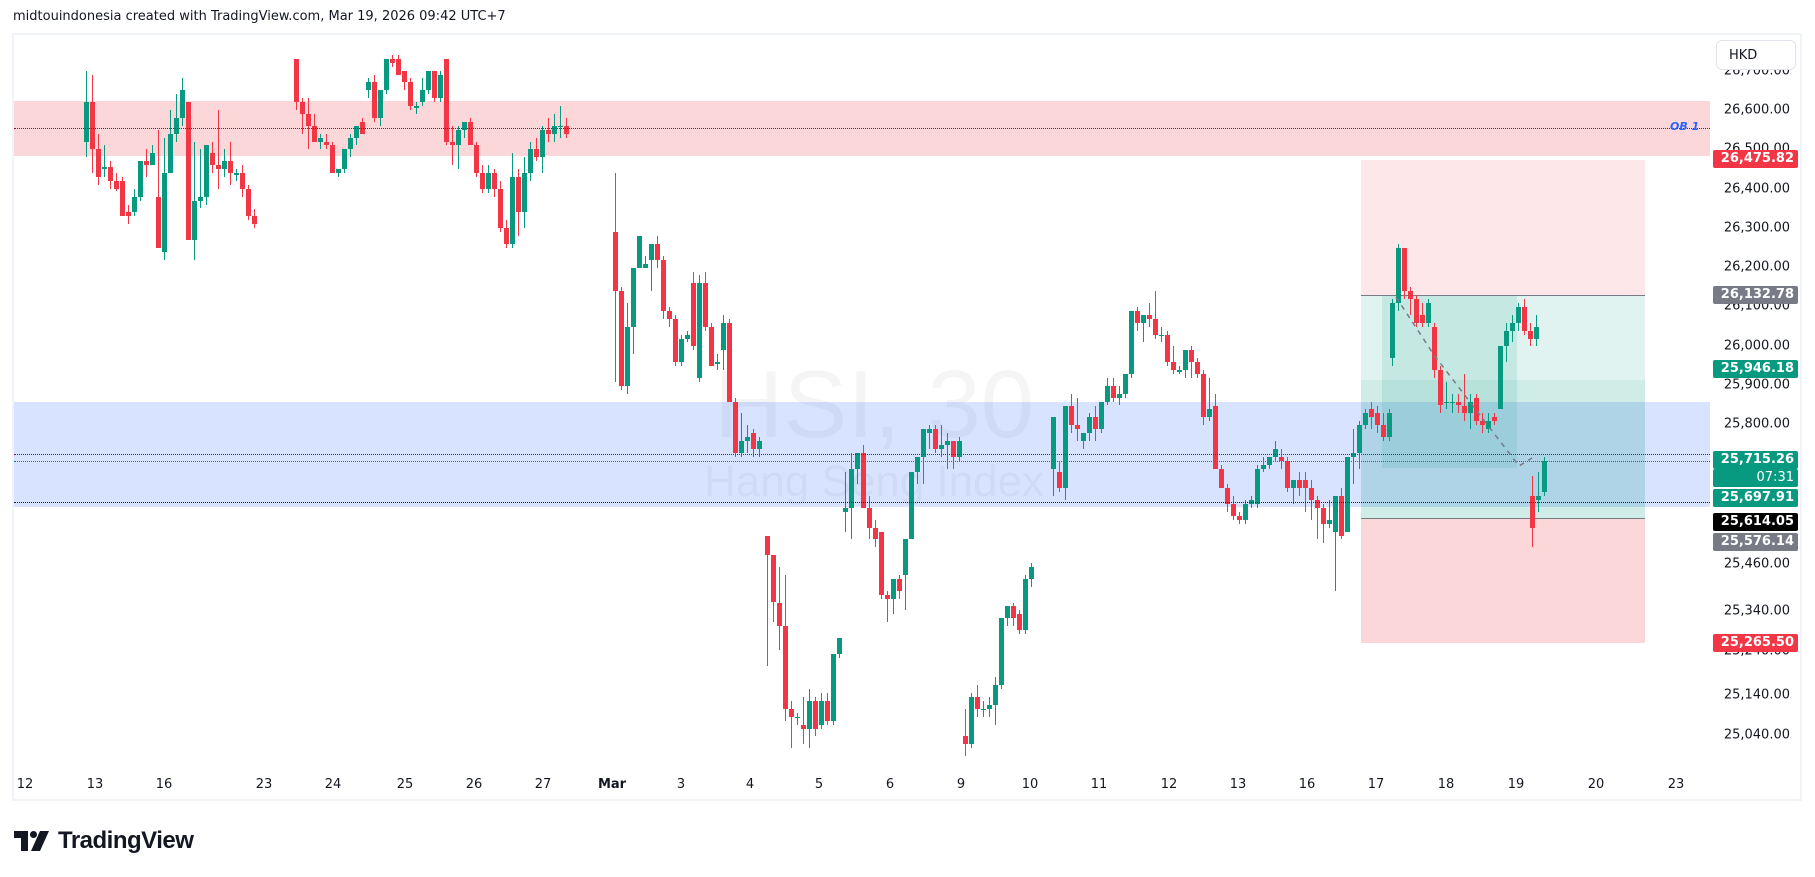 Image resolution: width=1815 pixels, height=877 pixels. I want to click on ob-label: OB 1, so click(1685, 126).